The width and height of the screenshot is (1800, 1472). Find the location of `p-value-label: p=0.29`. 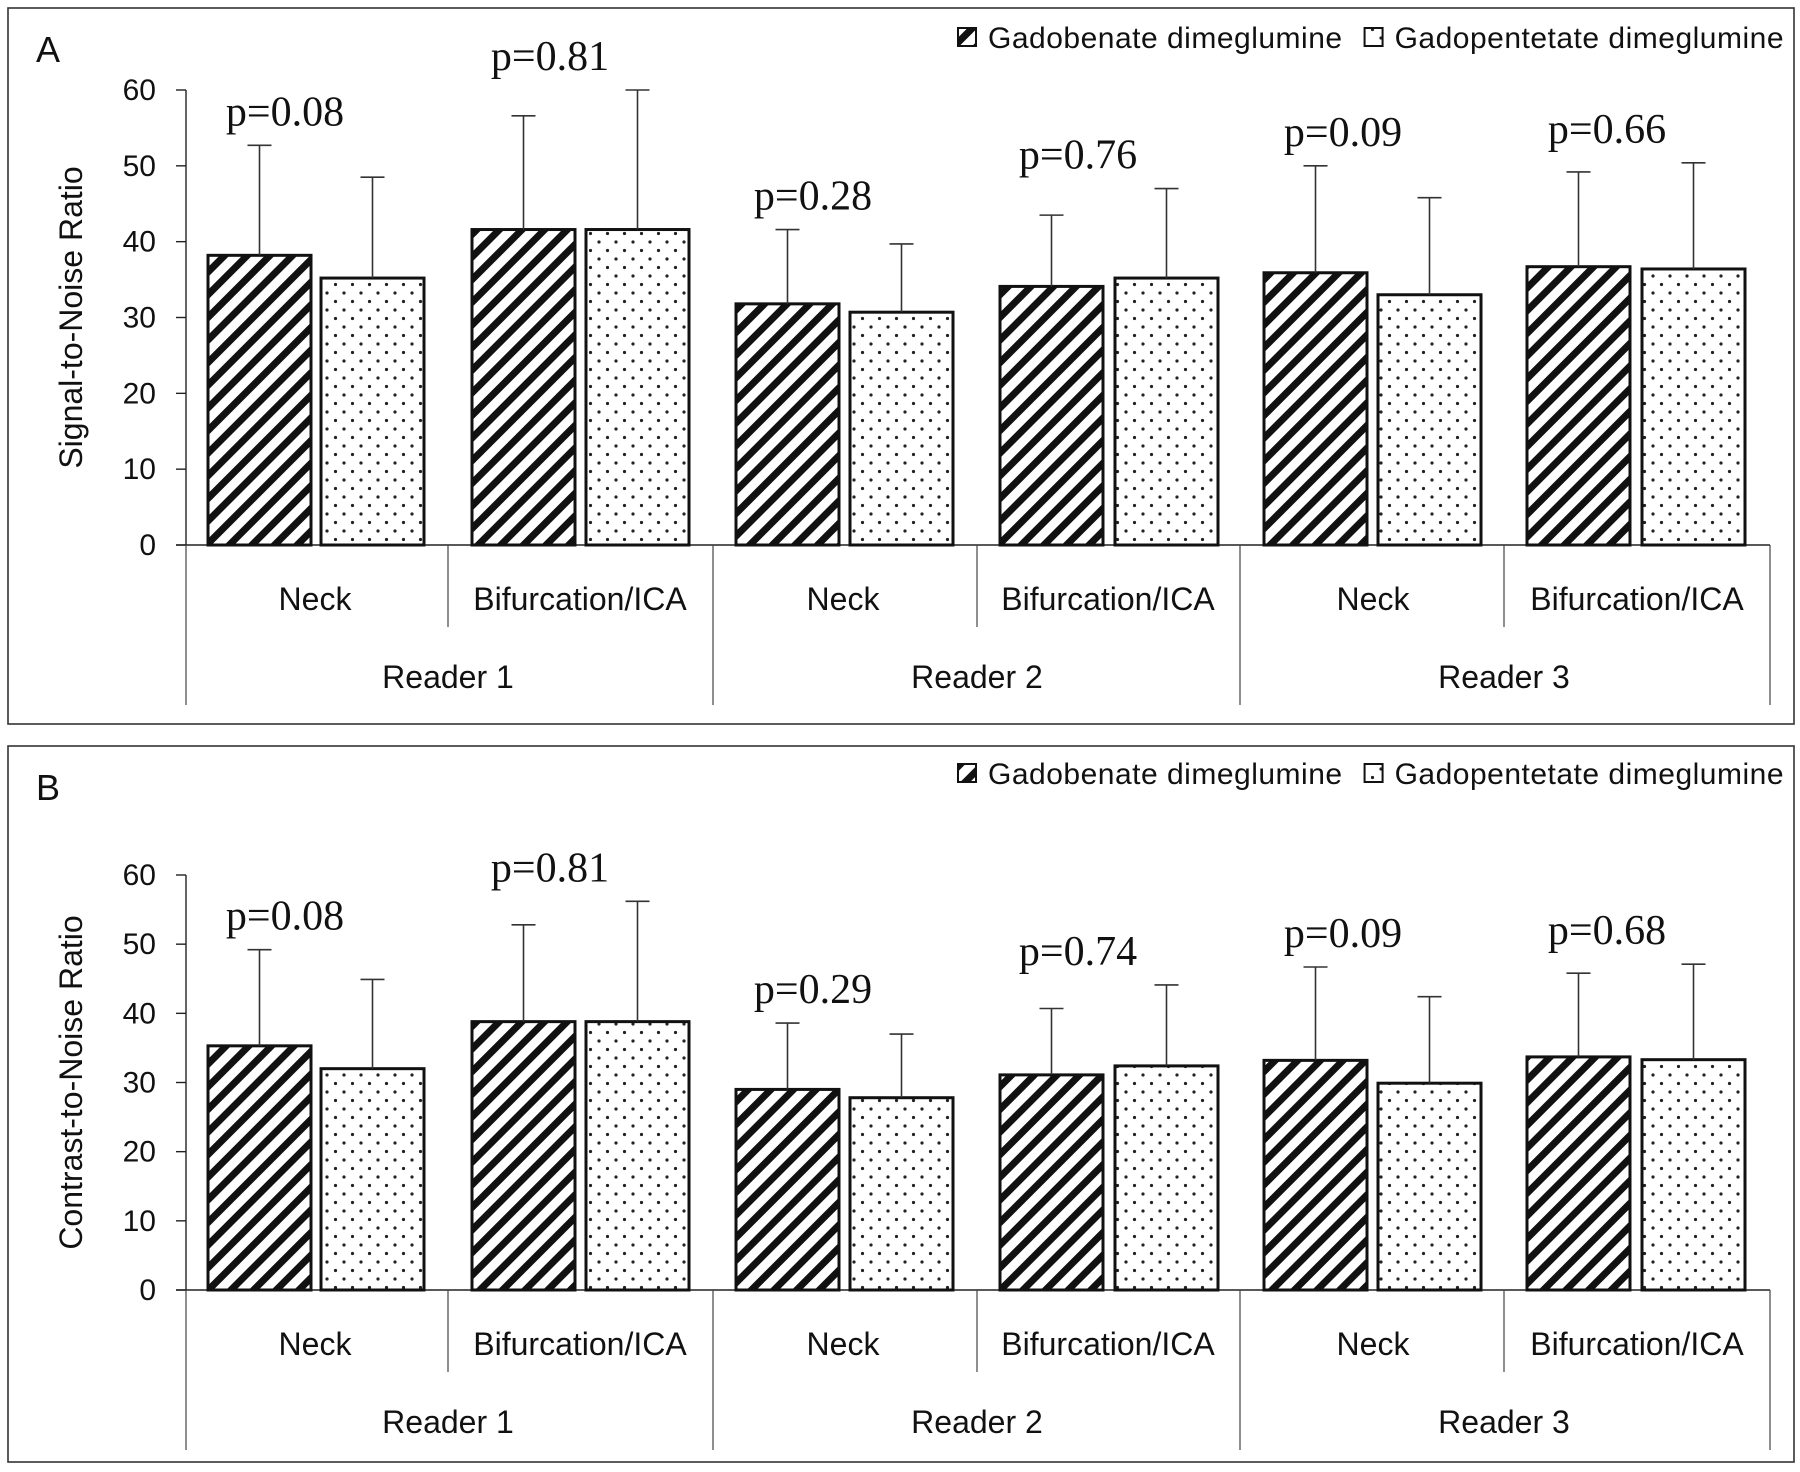

p-value-label: p=0.29 is located at coordinates (813, 990).